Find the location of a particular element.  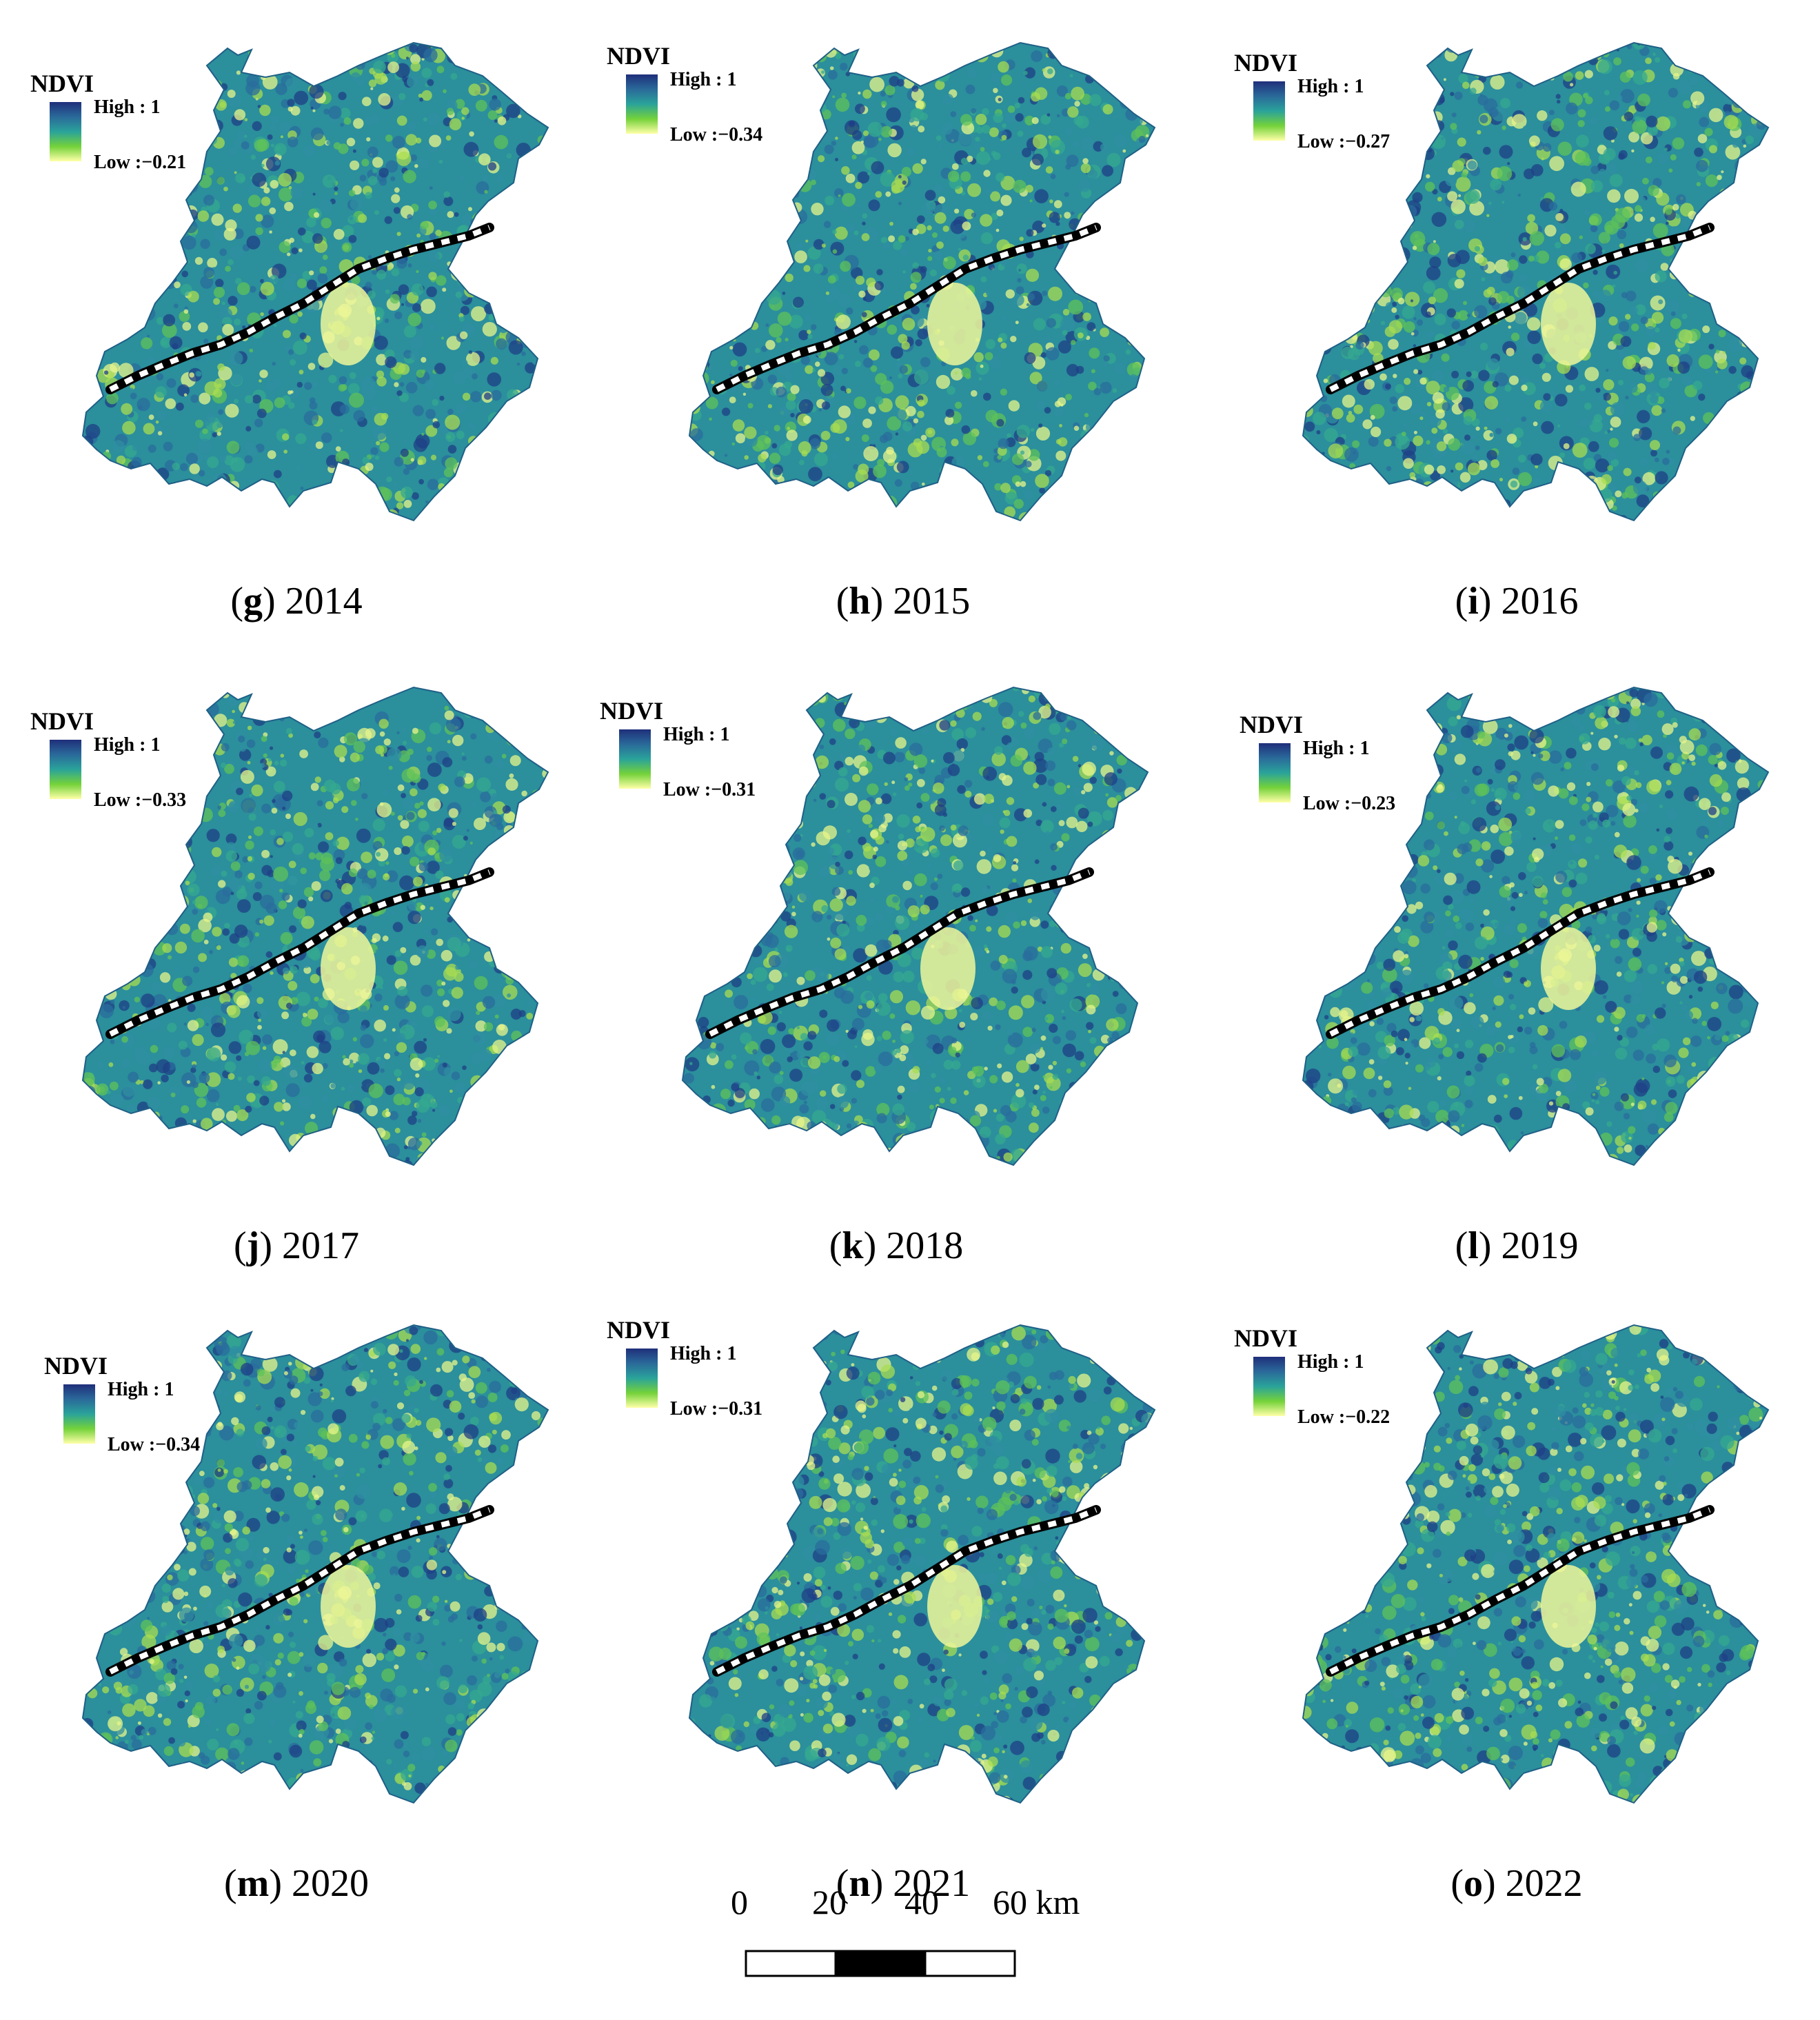

legend-low: Low :−0.22 is located at coordinates (1344, 1417).